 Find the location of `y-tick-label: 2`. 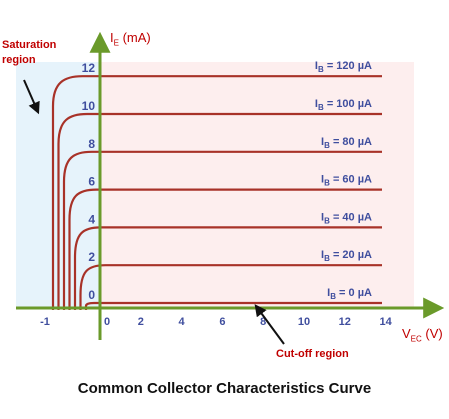

y-tick-label: 2 is located at coordinates (91, 257).